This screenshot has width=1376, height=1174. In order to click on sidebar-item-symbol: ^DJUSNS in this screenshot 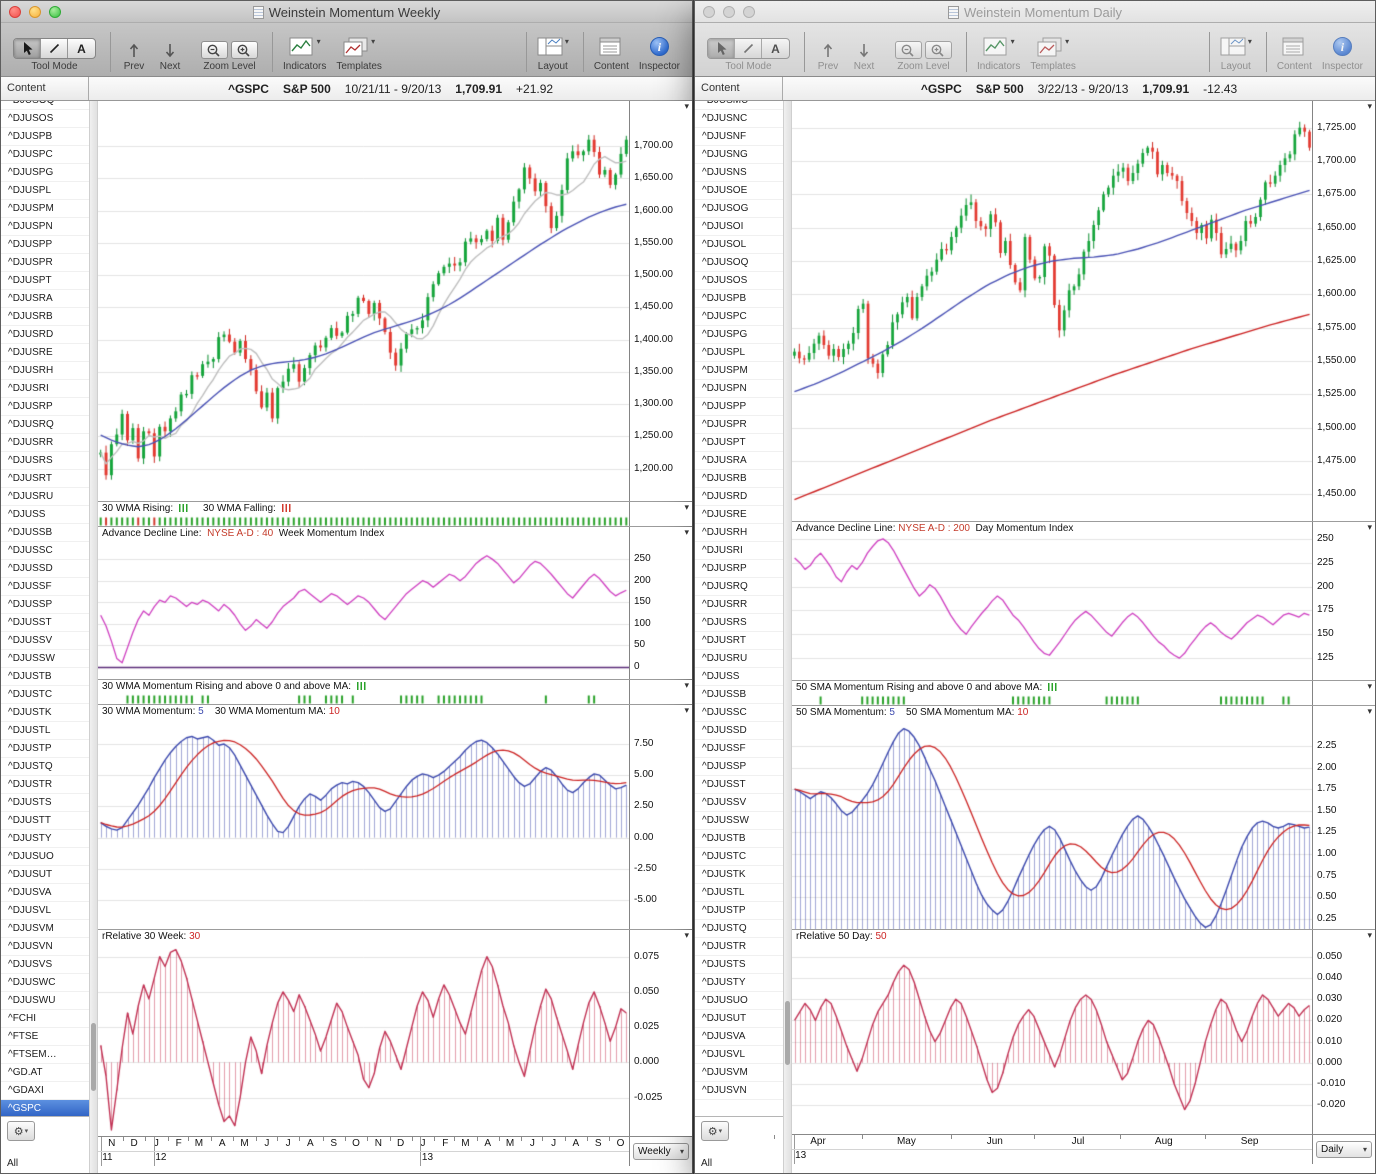, I will do `click(739, 173)`.